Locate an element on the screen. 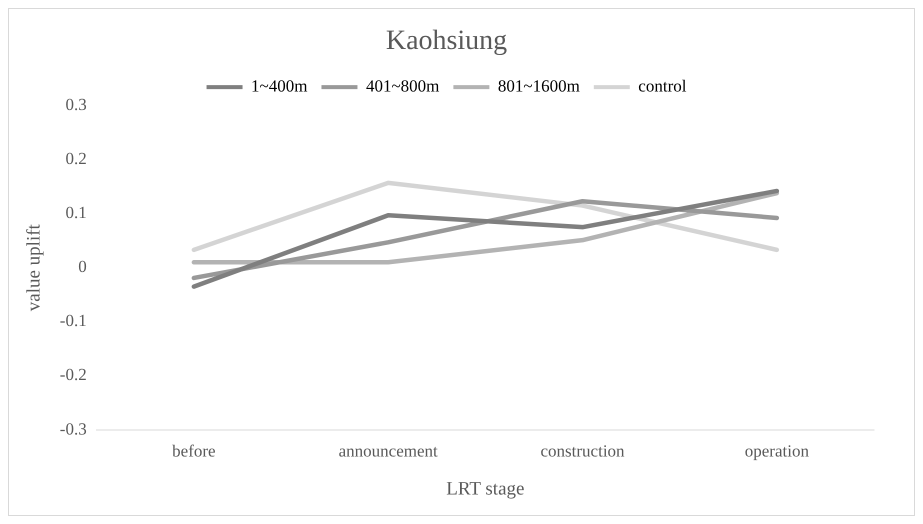 This screenshot has height=524, width=923. y-tick-label: 0.2 is located at coordinates (76, 158).